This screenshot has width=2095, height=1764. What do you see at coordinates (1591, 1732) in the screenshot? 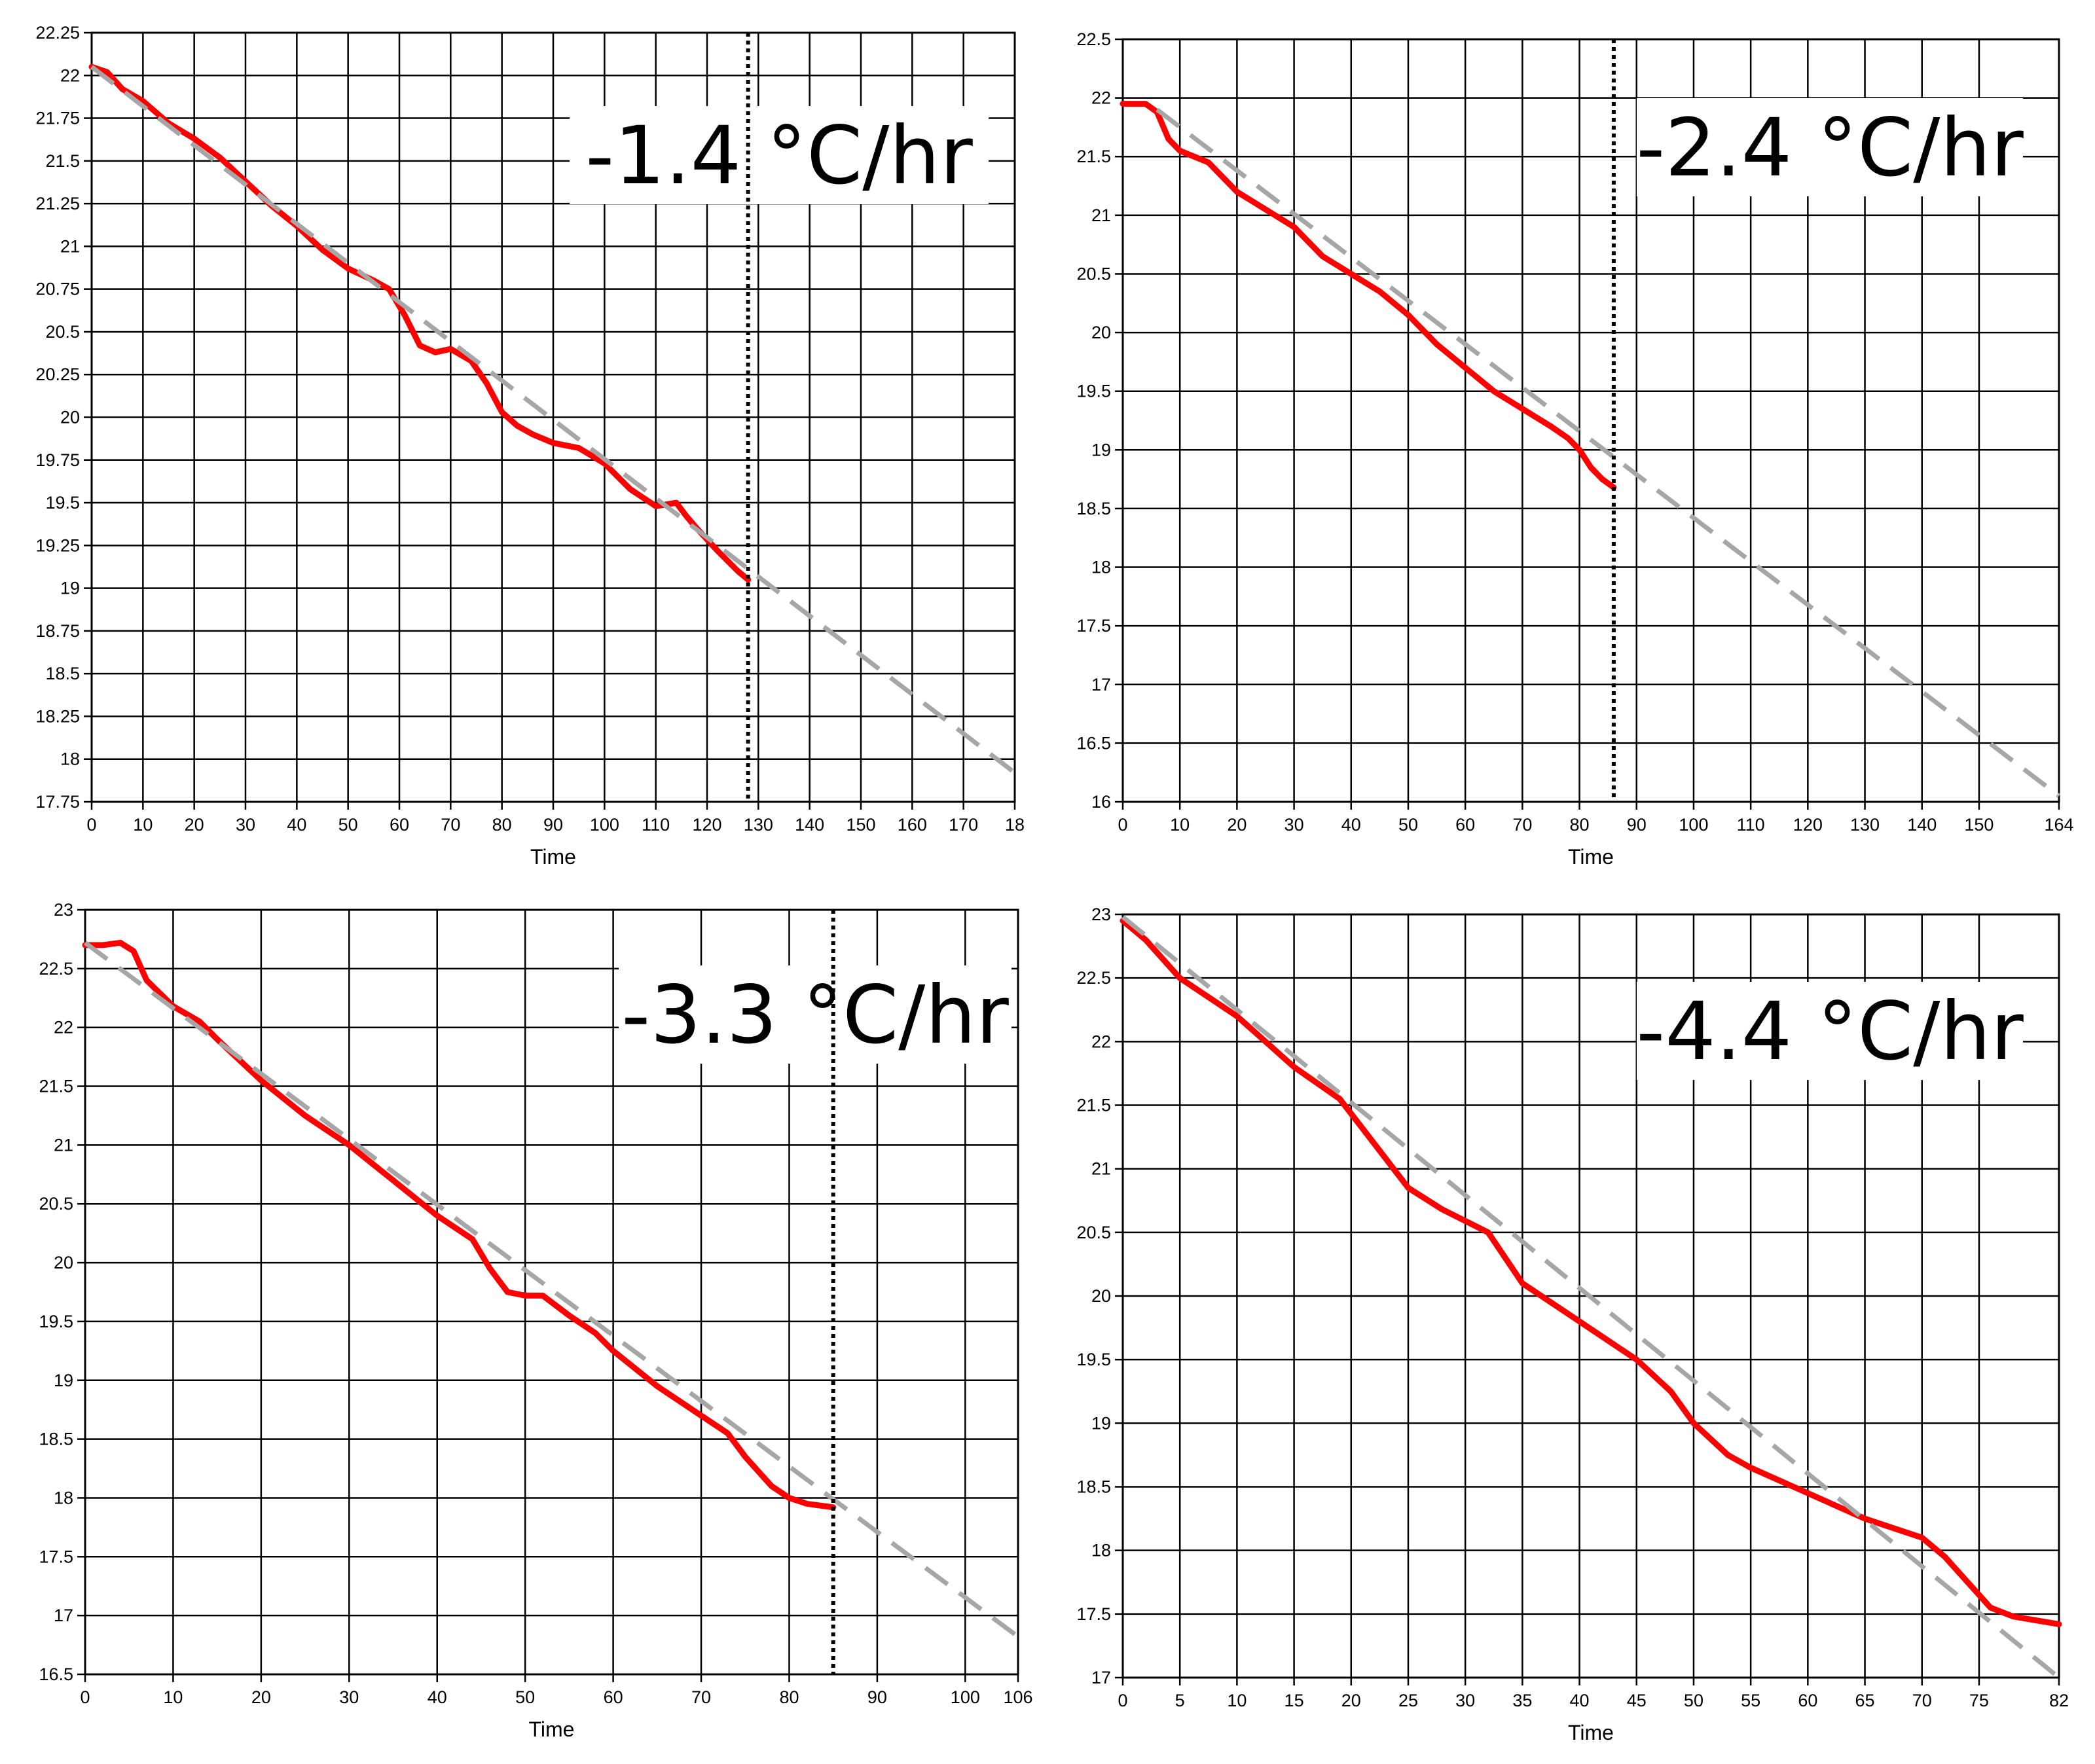
I see `x-axis-title: Time` at bounding box center [1591, 1732].